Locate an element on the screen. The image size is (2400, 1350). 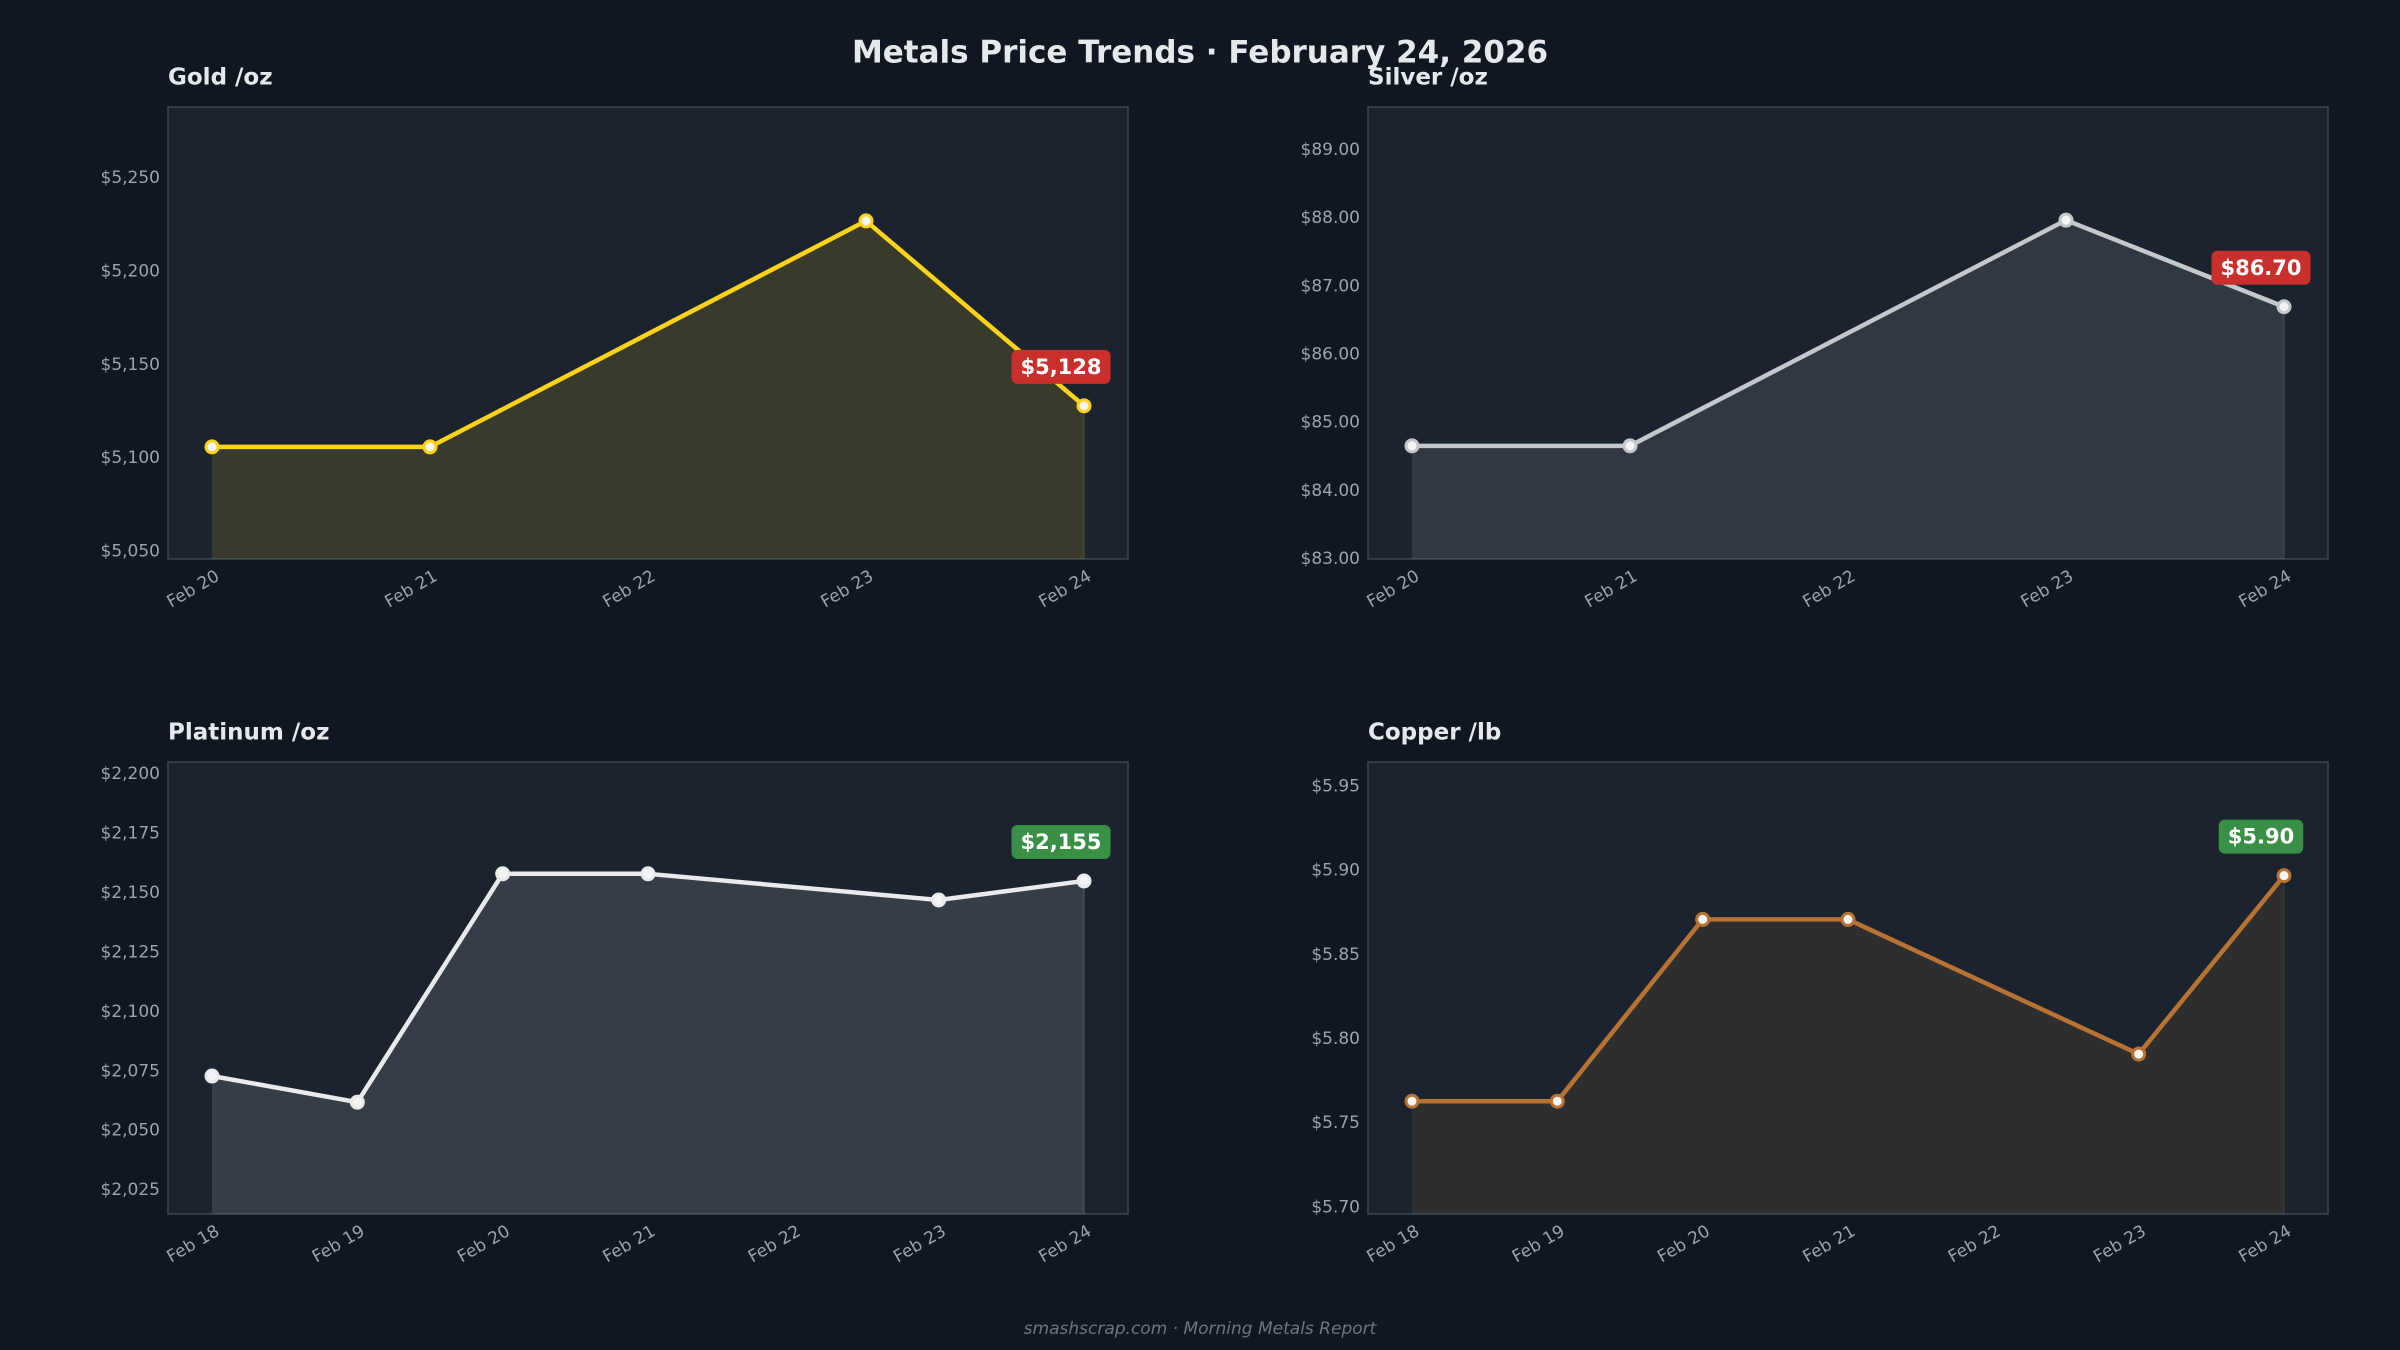
y-tick-label: $88.00 is located at coordinates (1330, 218).